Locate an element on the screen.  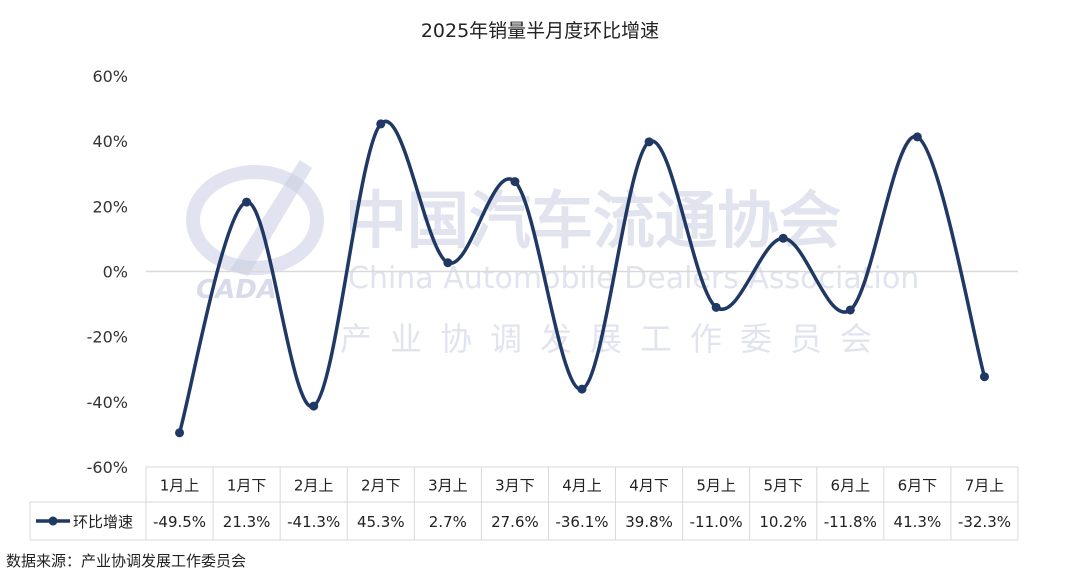
category-label: 7月上 is located at coordinates (985, 486).